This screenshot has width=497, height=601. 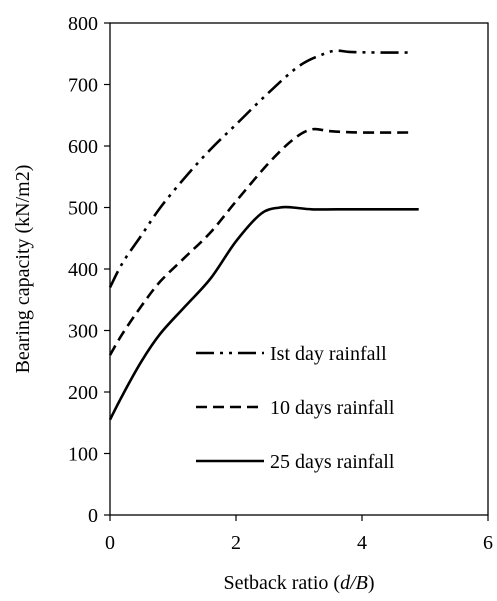 What do you see at coordinates (299, 534) in the screenshot?
I see `x-axis: 0 2 4 6` at bounding box center [299, 534].